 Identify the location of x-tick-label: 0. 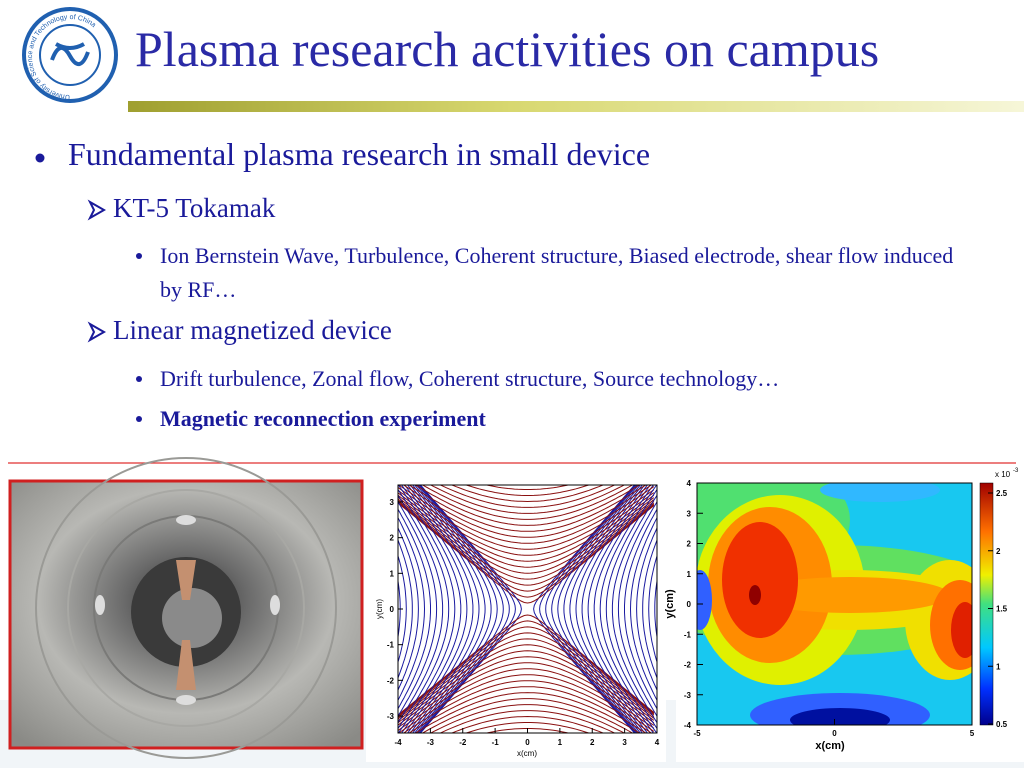
(834, 733).